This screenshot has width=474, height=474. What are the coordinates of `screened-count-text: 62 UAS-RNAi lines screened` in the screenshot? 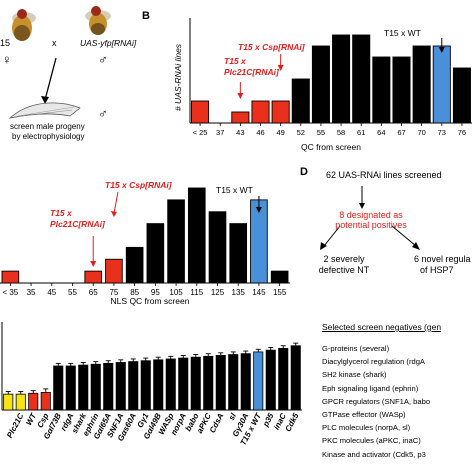 It's located at (384, 175).